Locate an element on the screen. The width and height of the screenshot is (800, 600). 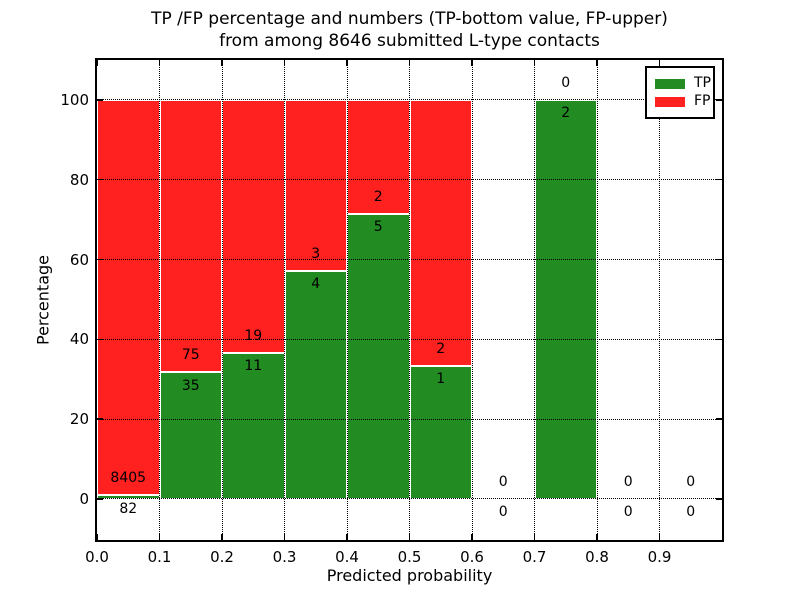
x-tick-label: 0.8 is located at coordinates (597, 557).